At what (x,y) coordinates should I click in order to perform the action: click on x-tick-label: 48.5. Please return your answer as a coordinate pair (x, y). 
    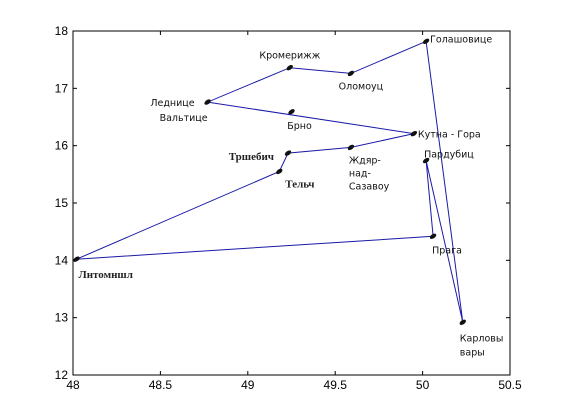
    Looking at the image, I should click on (161, 385).